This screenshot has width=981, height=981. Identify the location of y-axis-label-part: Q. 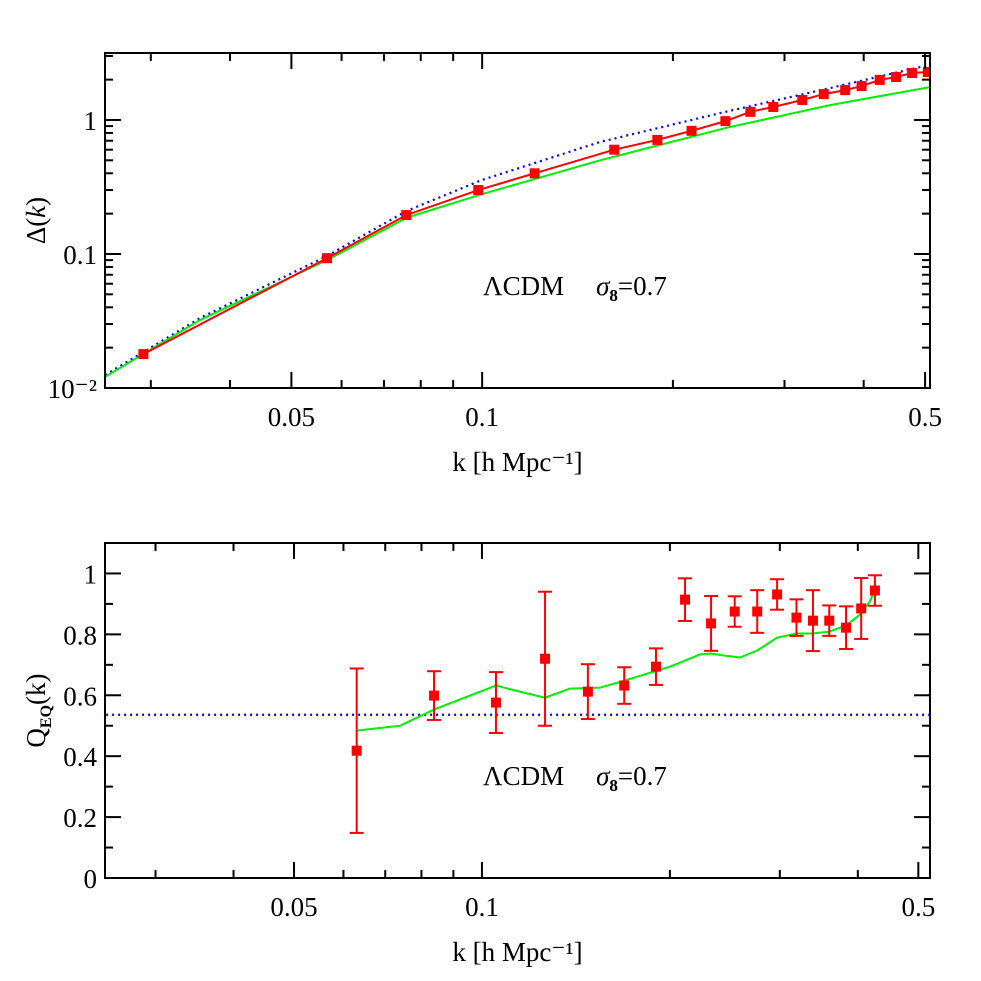
(36, 738).